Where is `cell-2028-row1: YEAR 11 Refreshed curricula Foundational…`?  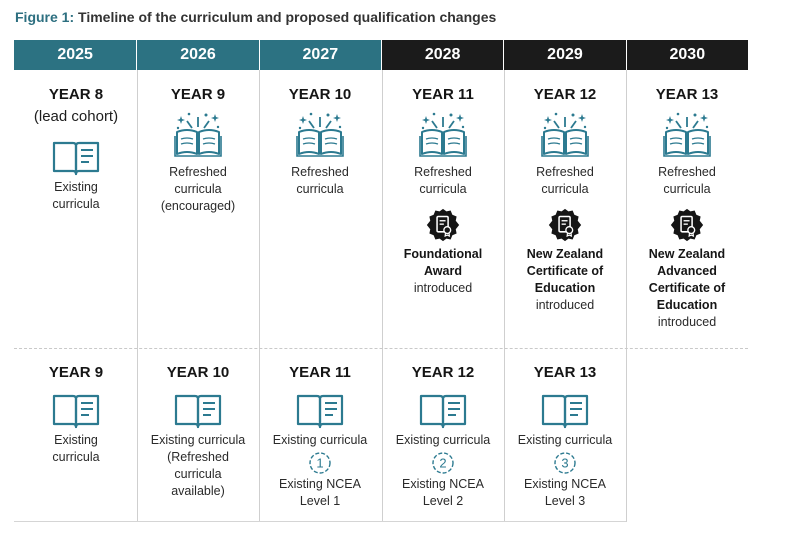 cell-2028-row1: YEAR 11 Refreshed curricula Foundational… is located at coordinates (443, 191).